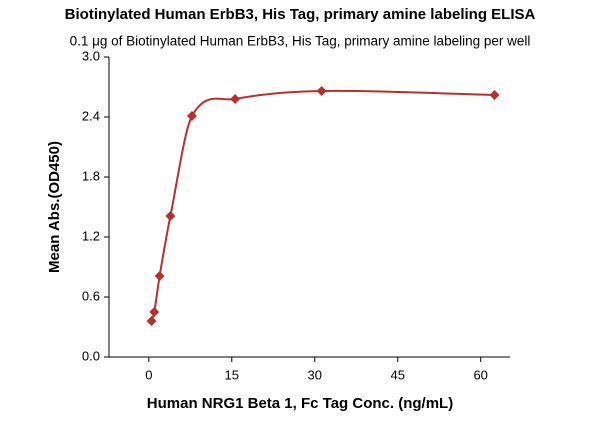 The height and width of the screenshot is (421, 600). Describe the element at coordinates (91, 175) in the screenshot. I see `y-tick-label: 1.8` at that location.